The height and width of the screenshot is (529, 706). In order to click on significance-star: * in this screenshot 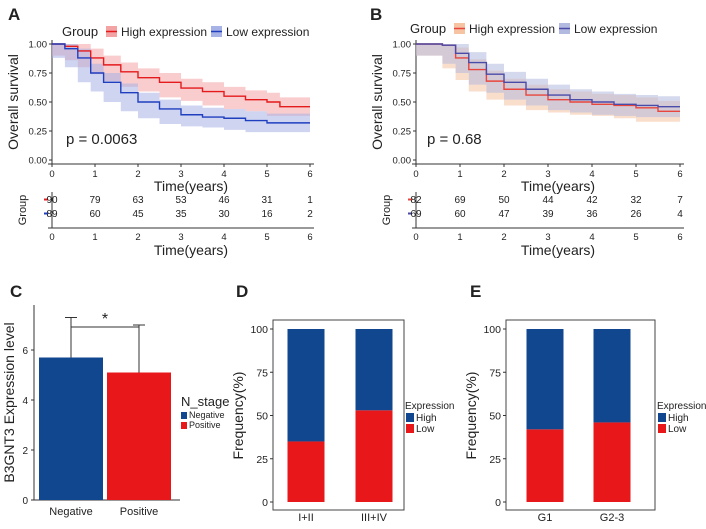, I will do `click(105, 319)`.